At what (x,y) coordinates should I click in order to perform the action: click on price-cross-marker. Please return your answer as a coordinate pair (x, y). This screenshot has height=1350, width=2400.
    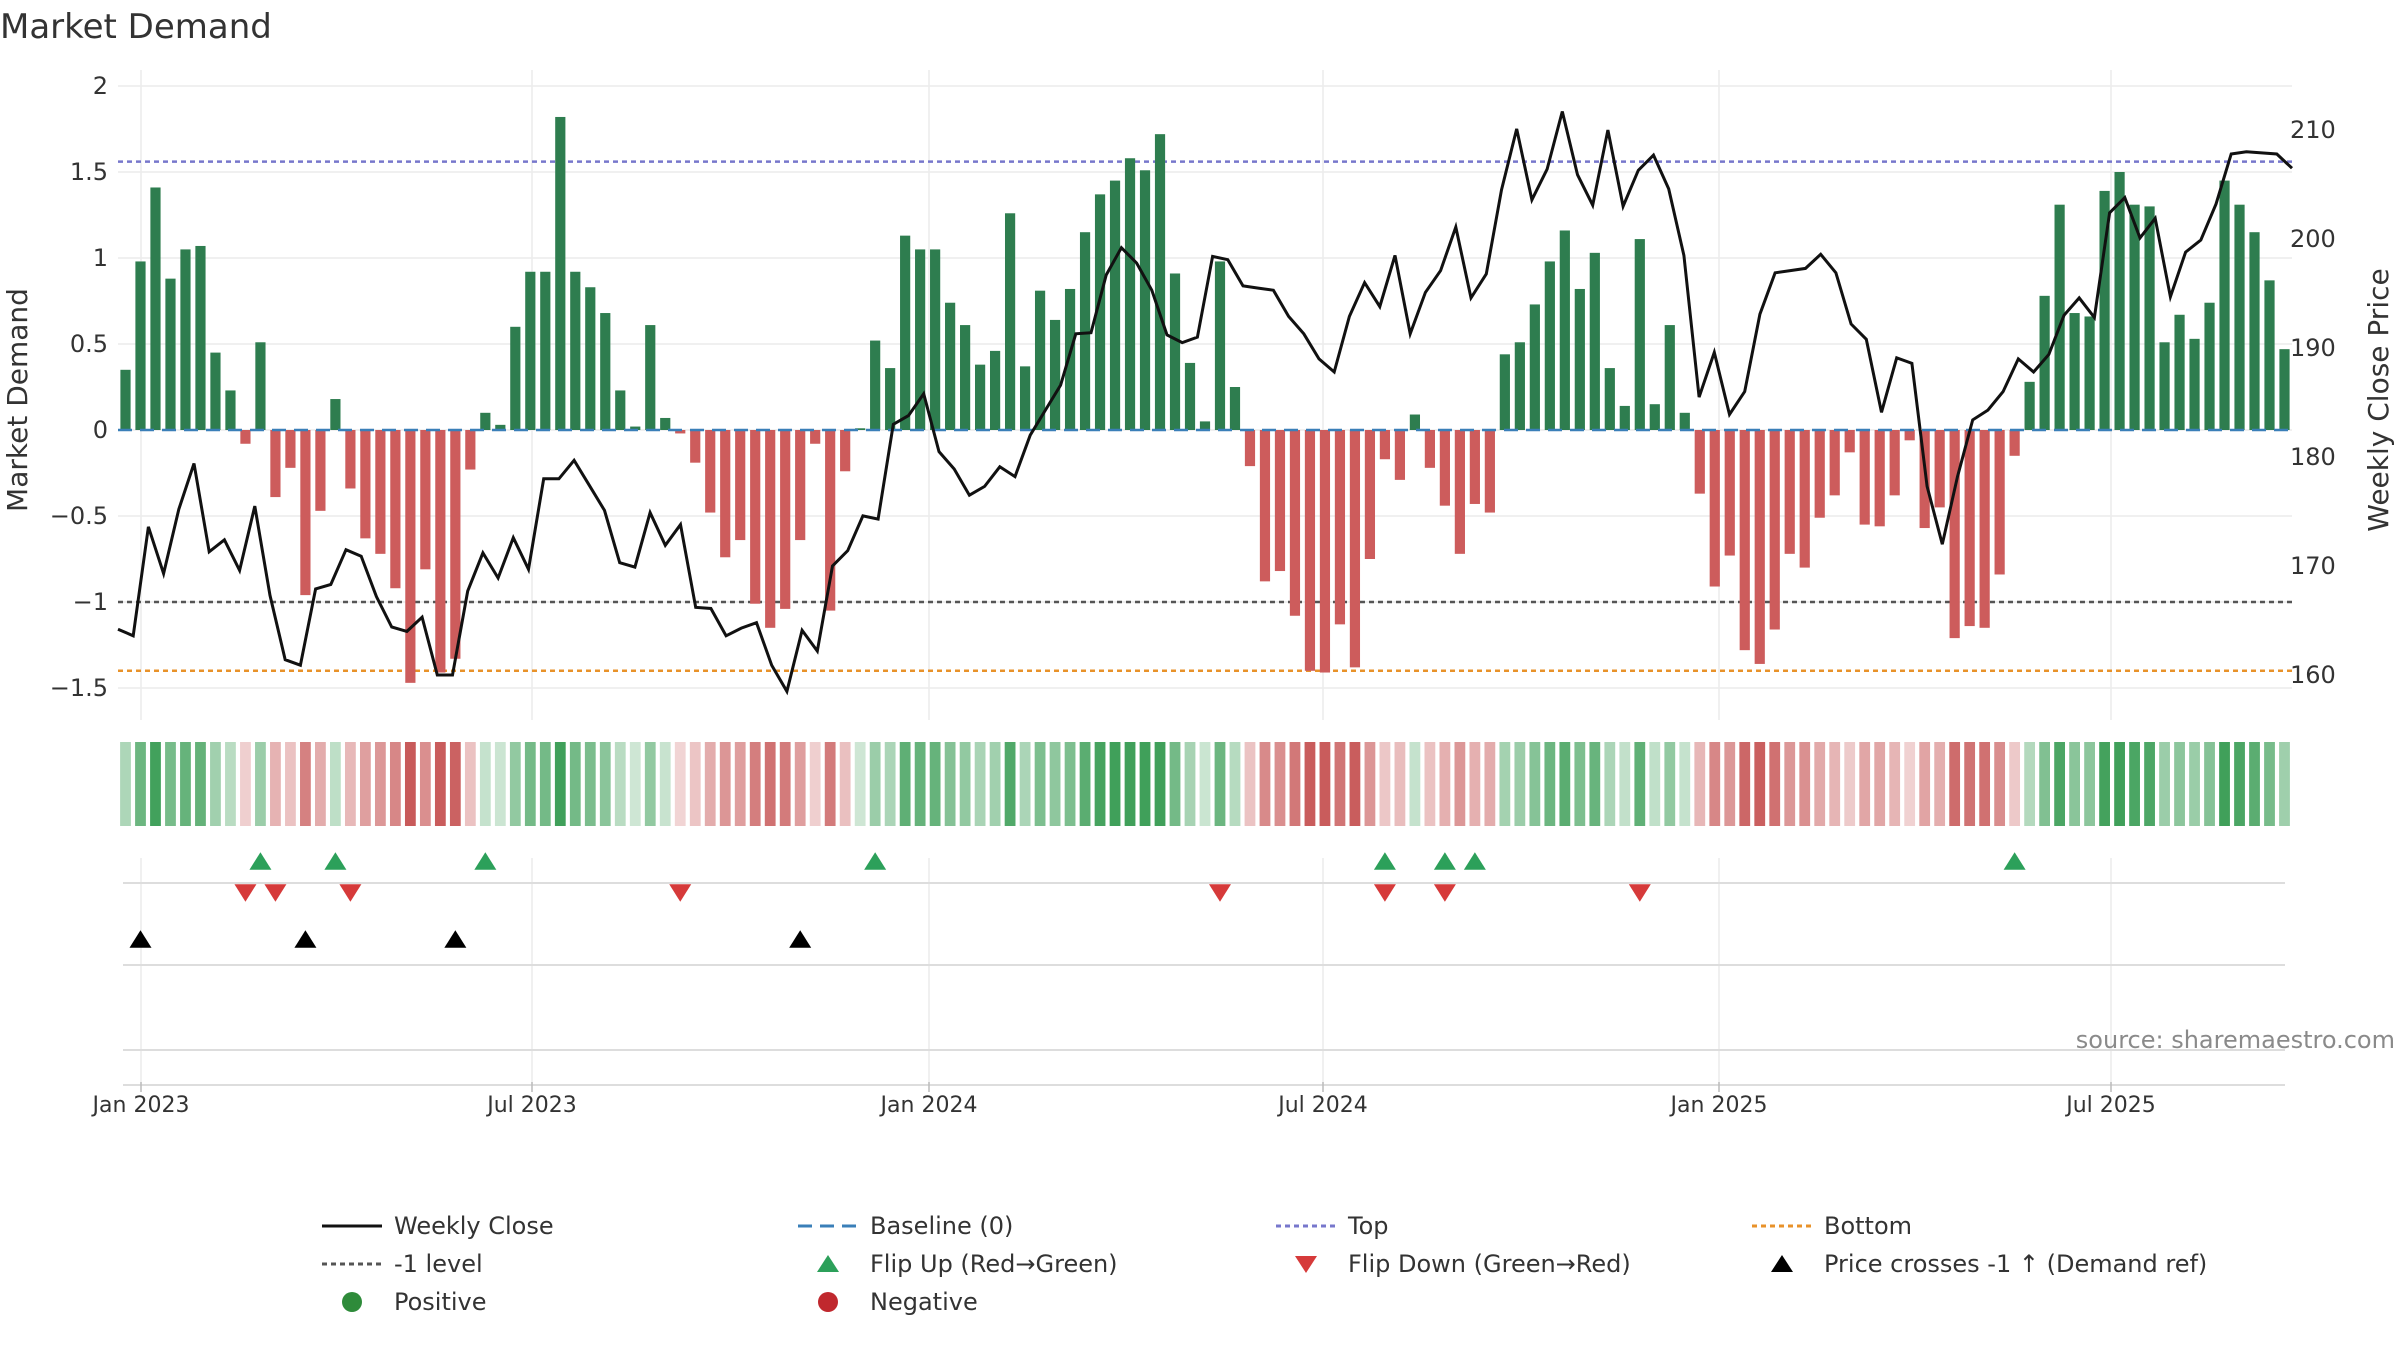
    Looking at the image, I should click on (455, 939).